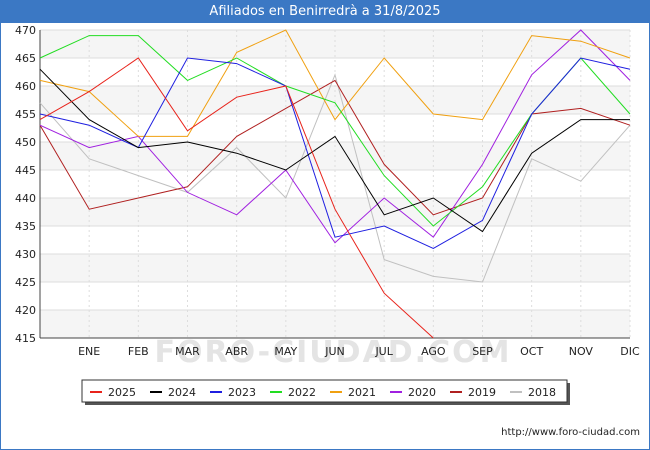 Image resolution: width=650 pixels, height=450 pixels. What do you see at coordinates (25, 198) in the screenshot?
I see `y-tick-label: 440` at bounding box center [25, 198].